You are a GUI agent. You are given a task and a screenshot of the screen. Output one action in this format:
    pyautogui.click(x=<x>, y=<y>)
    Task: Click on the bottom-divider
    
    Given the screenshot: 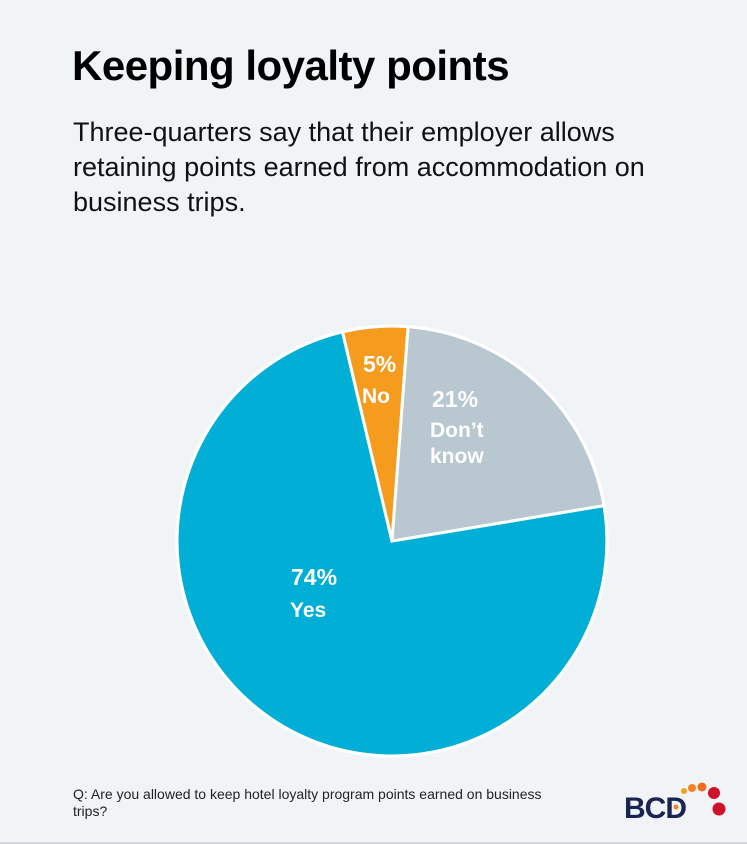 What is the action you would take?
    pyautogui.click(x=373, y=843)
    